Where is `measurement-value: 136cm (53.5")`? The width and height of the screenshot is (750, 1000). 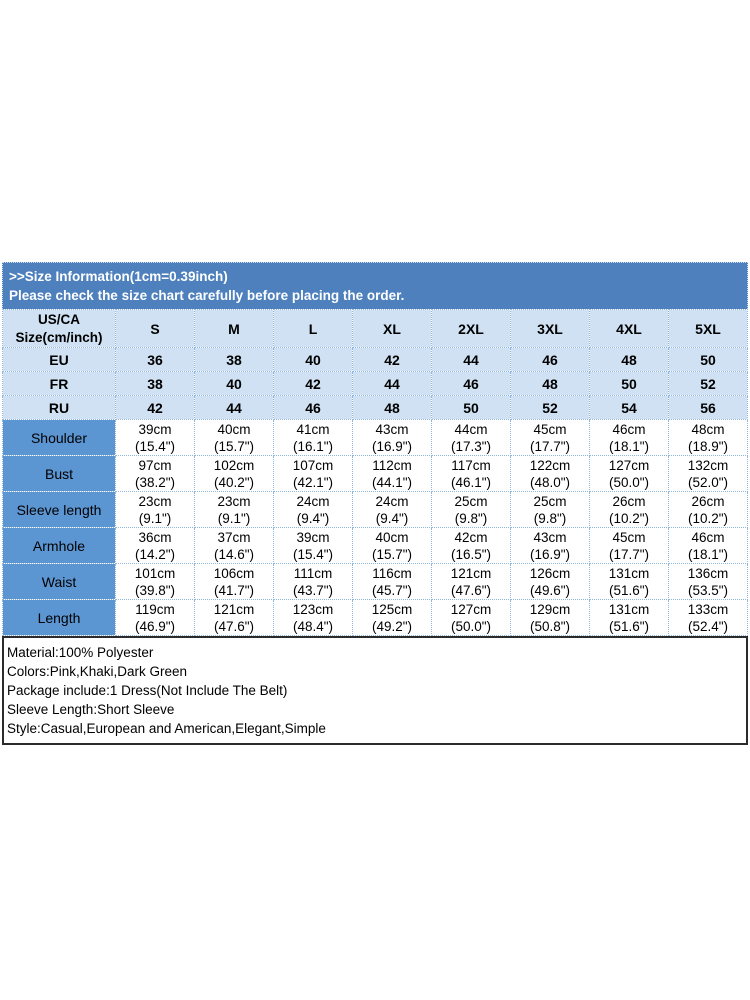 measurement-value: 136cm (53.5") is located at coordinates (708, 581).